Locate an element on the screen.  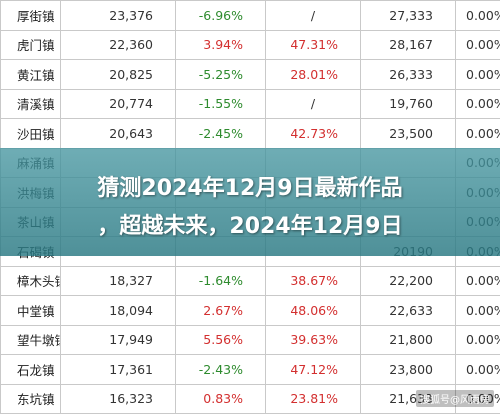
change-cell: -6.96% is located at coordinates (221, 16).